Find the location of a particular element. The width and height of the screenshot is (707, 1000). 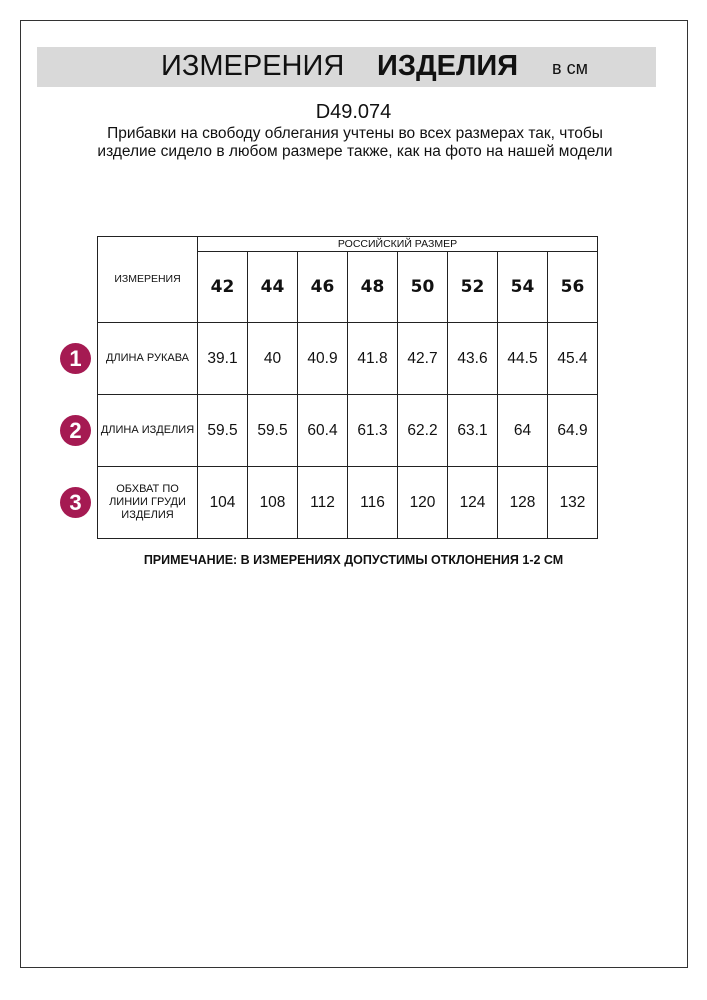

value-cell: 120 is located at coordinates (422, 502).